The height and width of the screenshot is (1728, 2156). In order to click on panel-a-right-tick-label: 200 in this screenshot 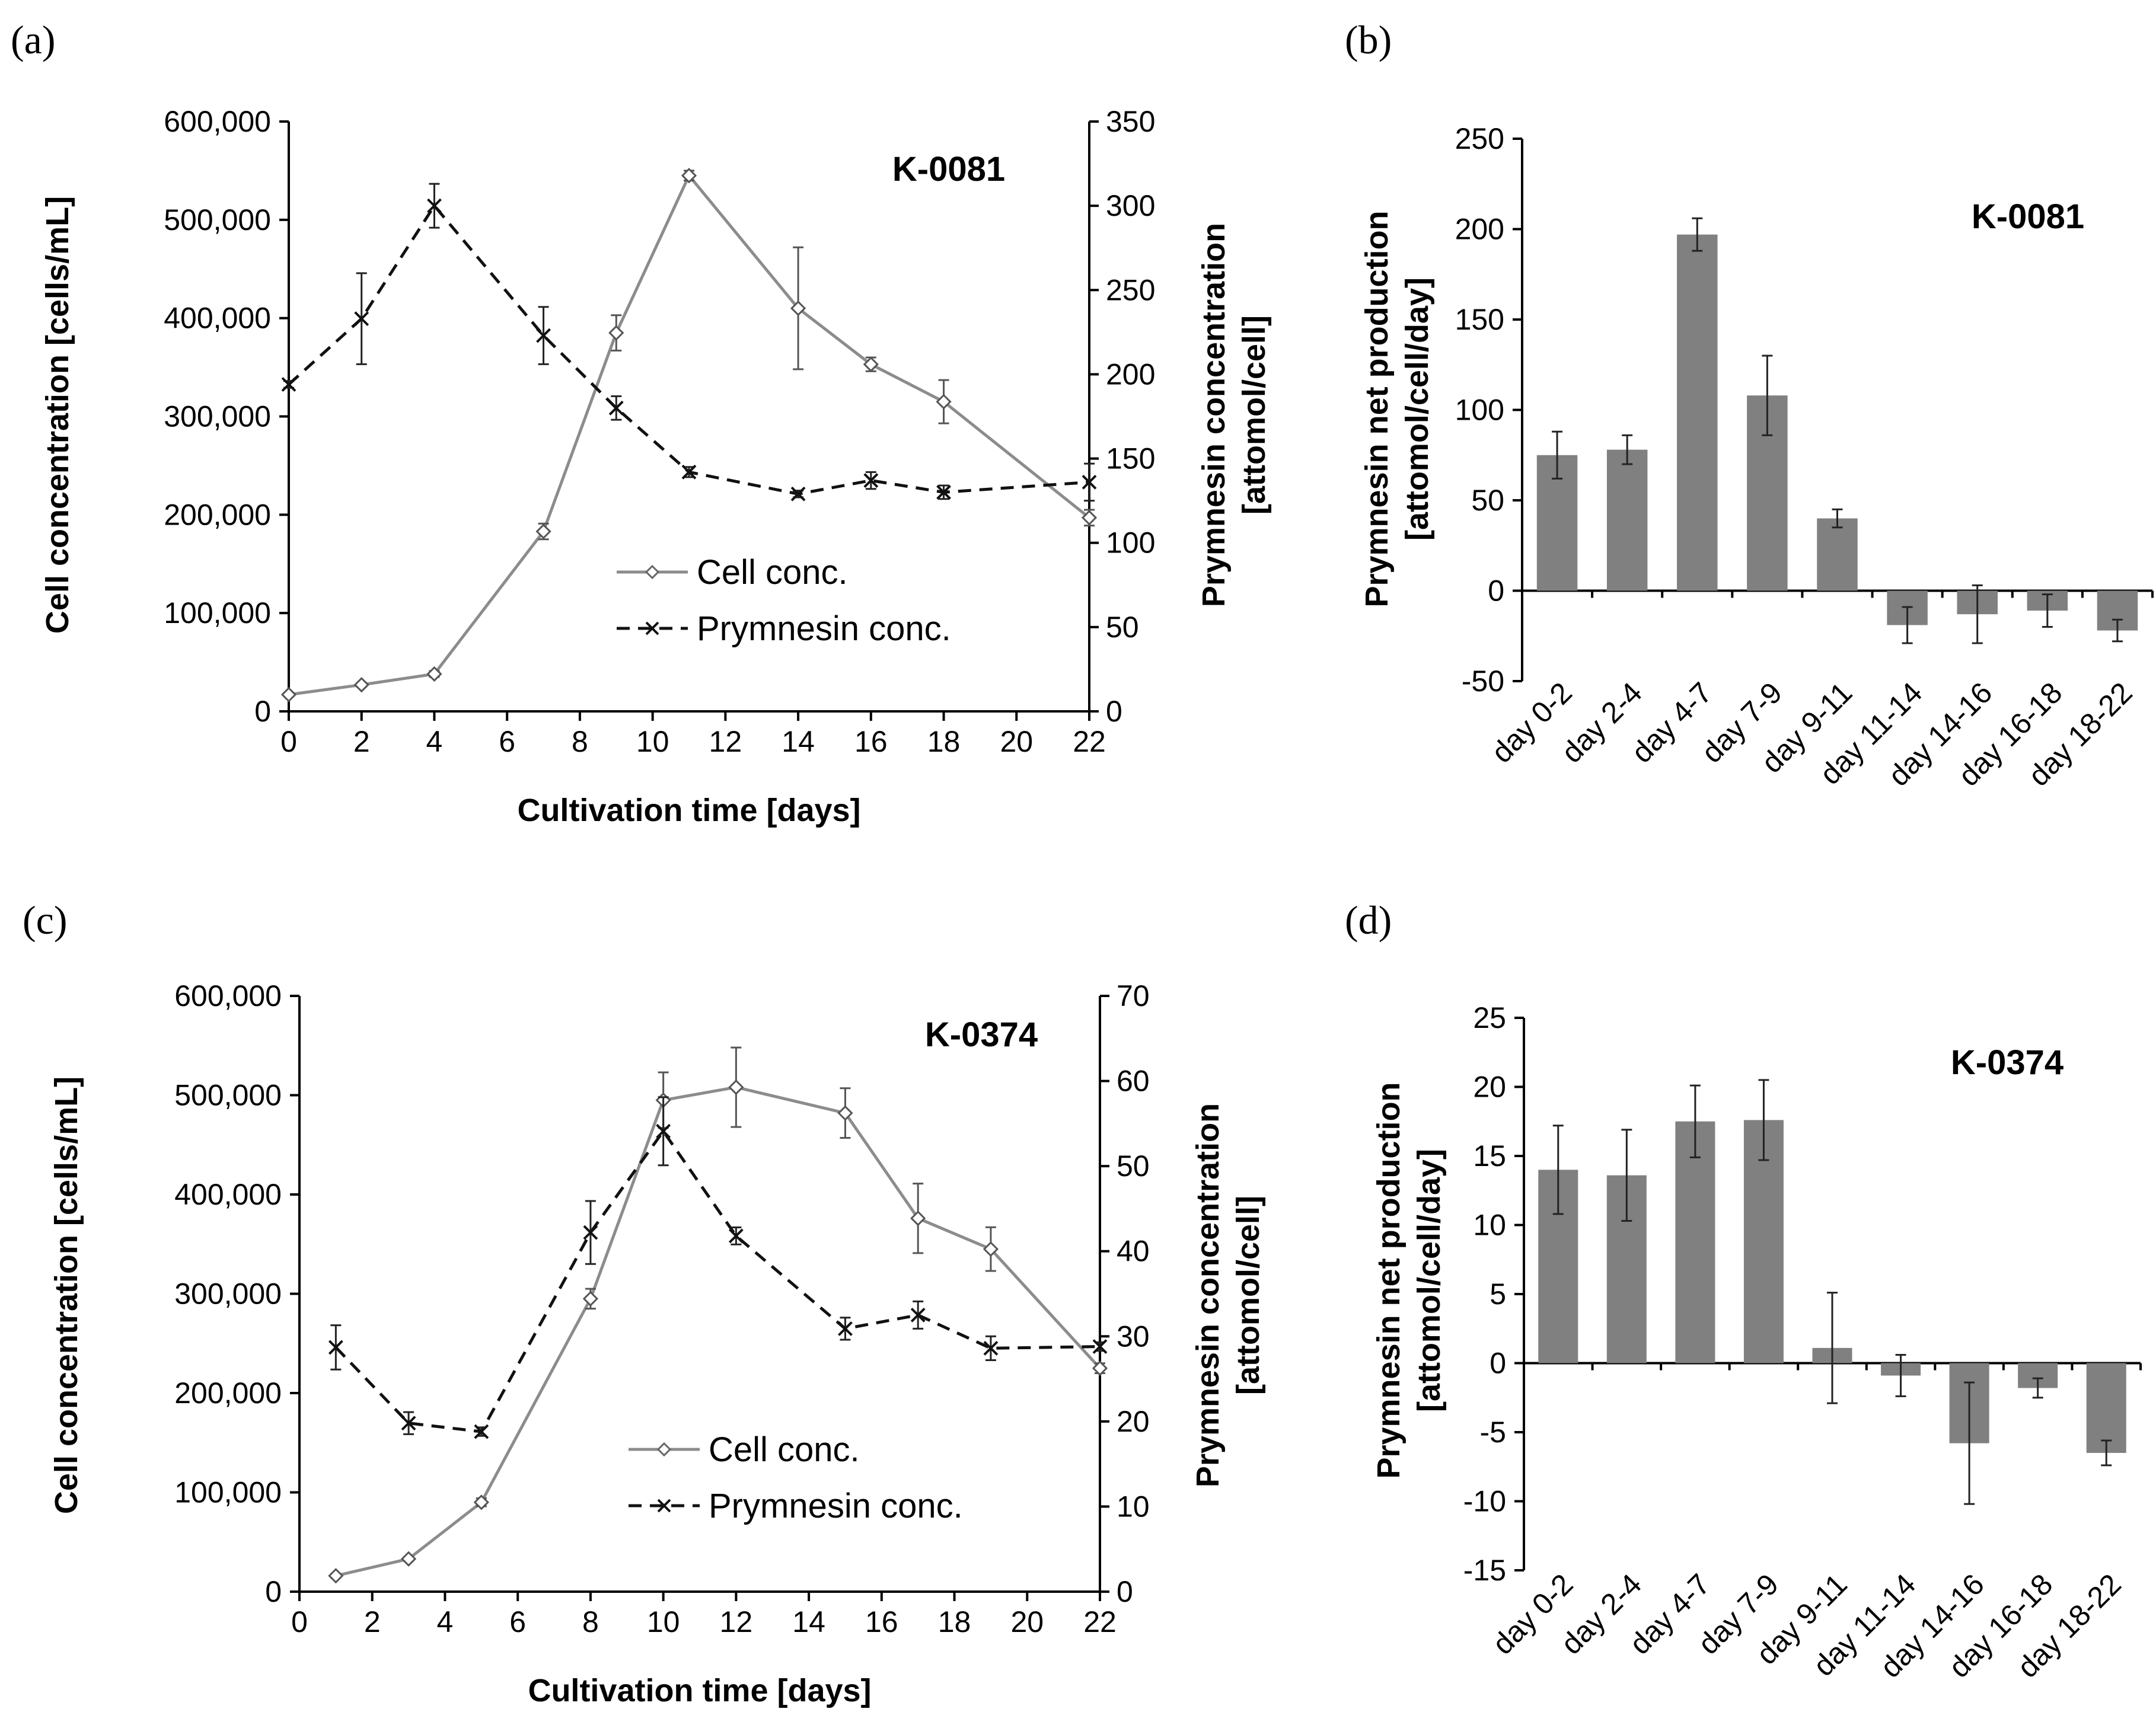, I will do `click(1130, 374)`.